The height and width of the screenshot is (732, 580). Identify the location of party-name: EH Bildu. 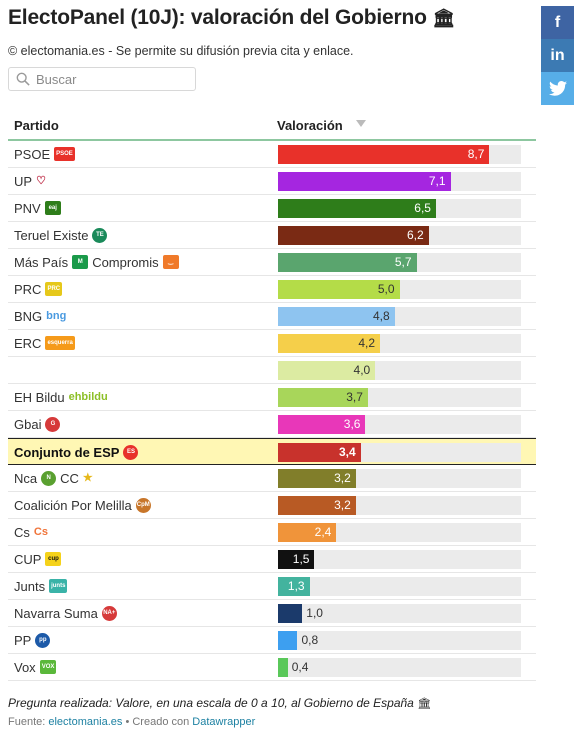
(39, 397).